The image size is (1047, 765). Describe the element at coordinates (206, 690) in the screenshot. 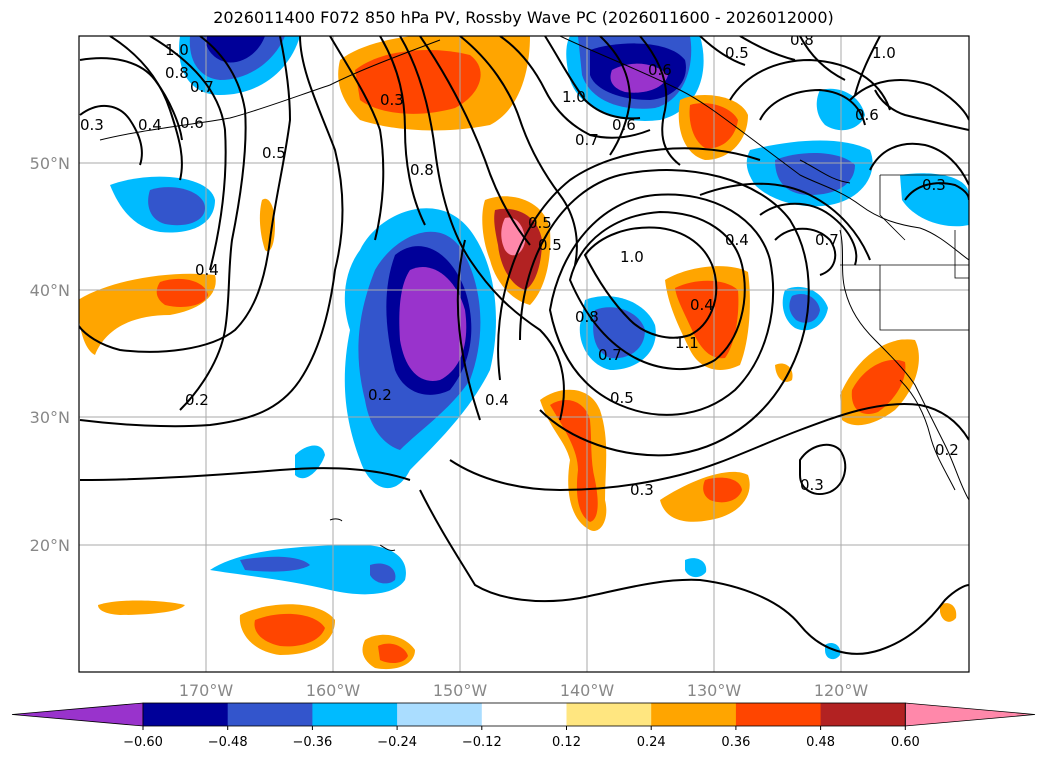

I see `lon-label: 170°W` at that location.